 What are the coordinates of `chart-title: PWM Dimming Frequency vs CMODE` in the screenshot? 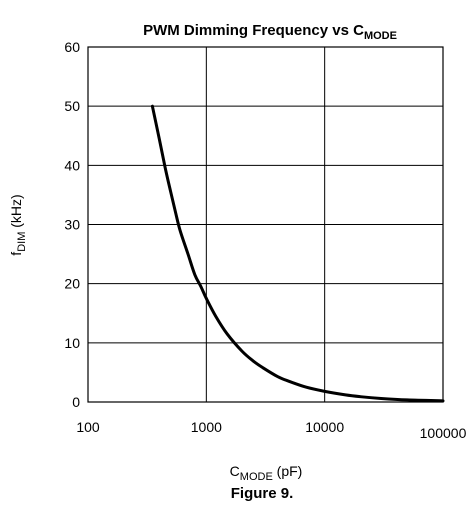 It's located at (270, 32).